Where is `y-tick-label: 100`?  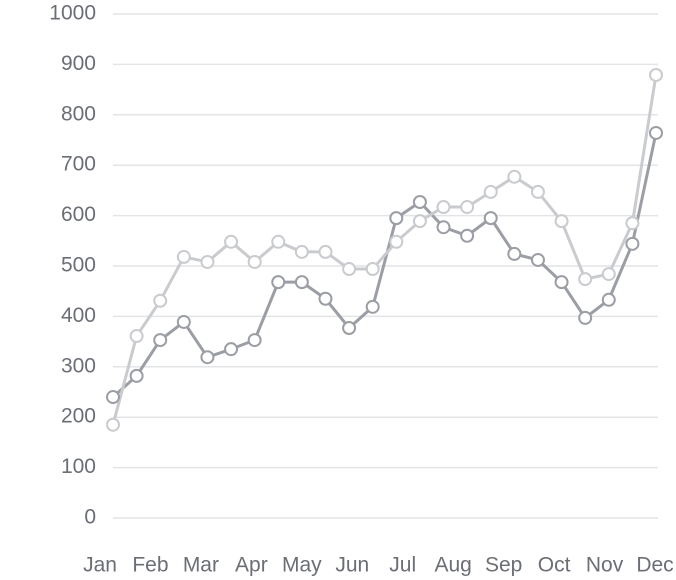 y-tick-label: 100 is located at coordinates (78, 466).